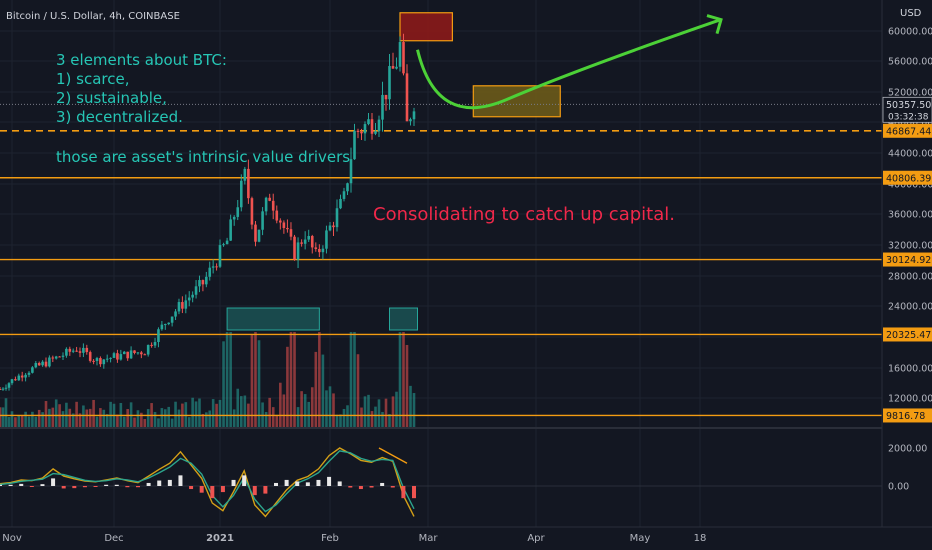 This screenshot has width=932, height=550. What do you see at coordinates (466, 538) in the screenshot?
I see `time-axis: Nov Dec 2021 Feb Mar Apr May 18` at bounding box center [466, 538].